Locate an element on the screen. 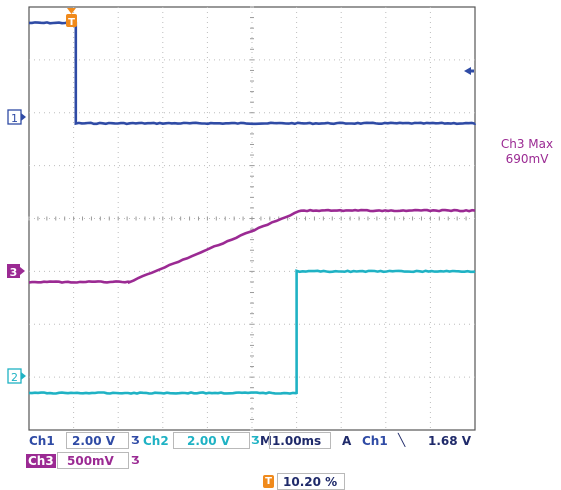 The image size is (561, 490). timebase: M1.00ms is located at coordinates (291, 441).